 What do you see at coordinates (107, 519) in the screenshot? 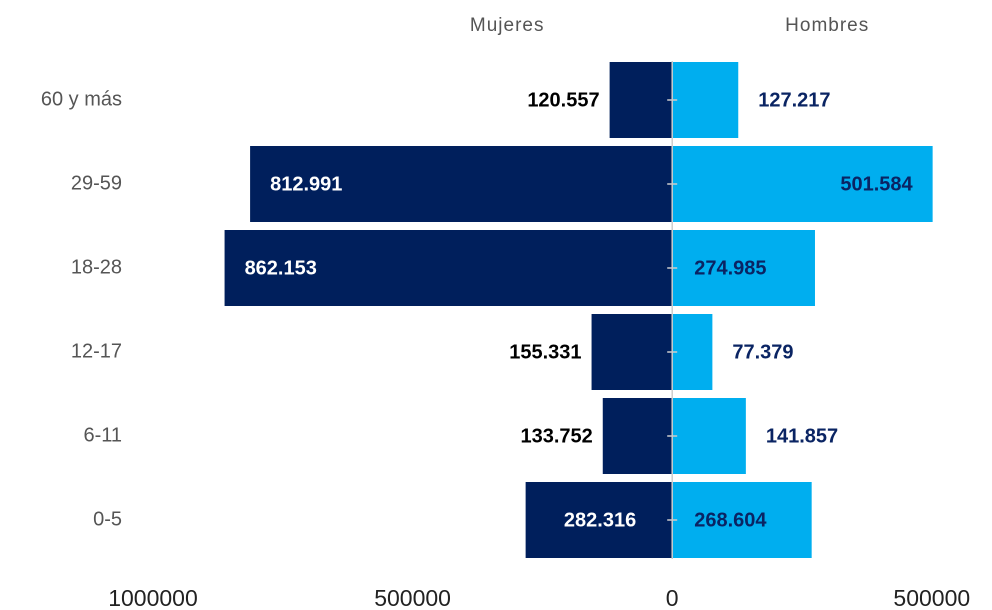
I see `category-label: 0-5` at bounding box center [107, 519].